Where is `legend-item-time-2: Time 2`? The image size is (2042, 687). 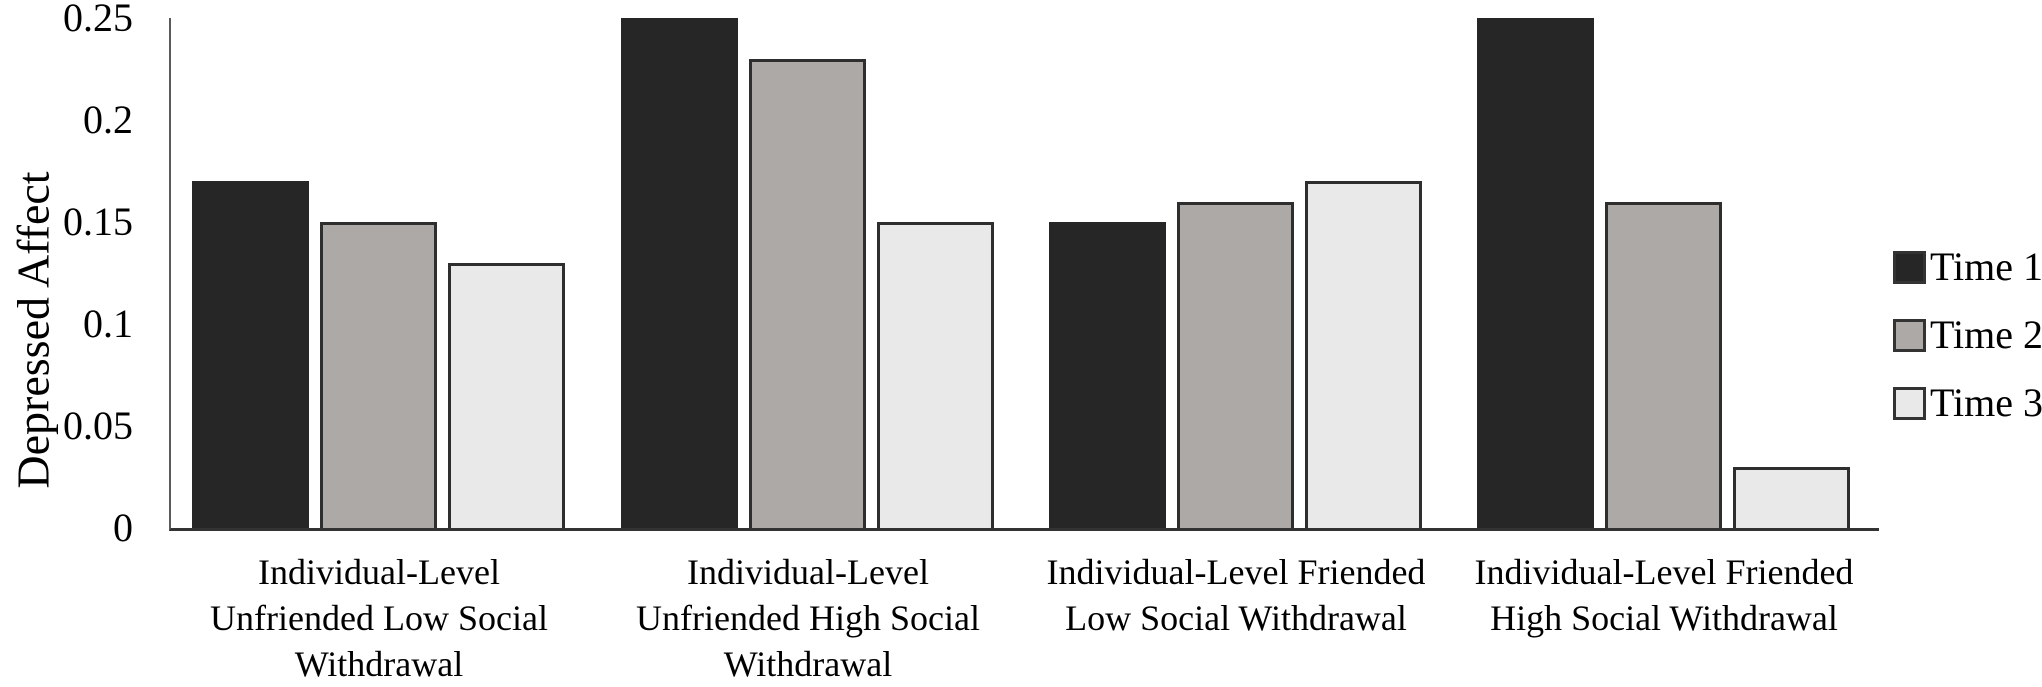
legend-item-time-2: Time 2 is located at coordinates (1967, 335).